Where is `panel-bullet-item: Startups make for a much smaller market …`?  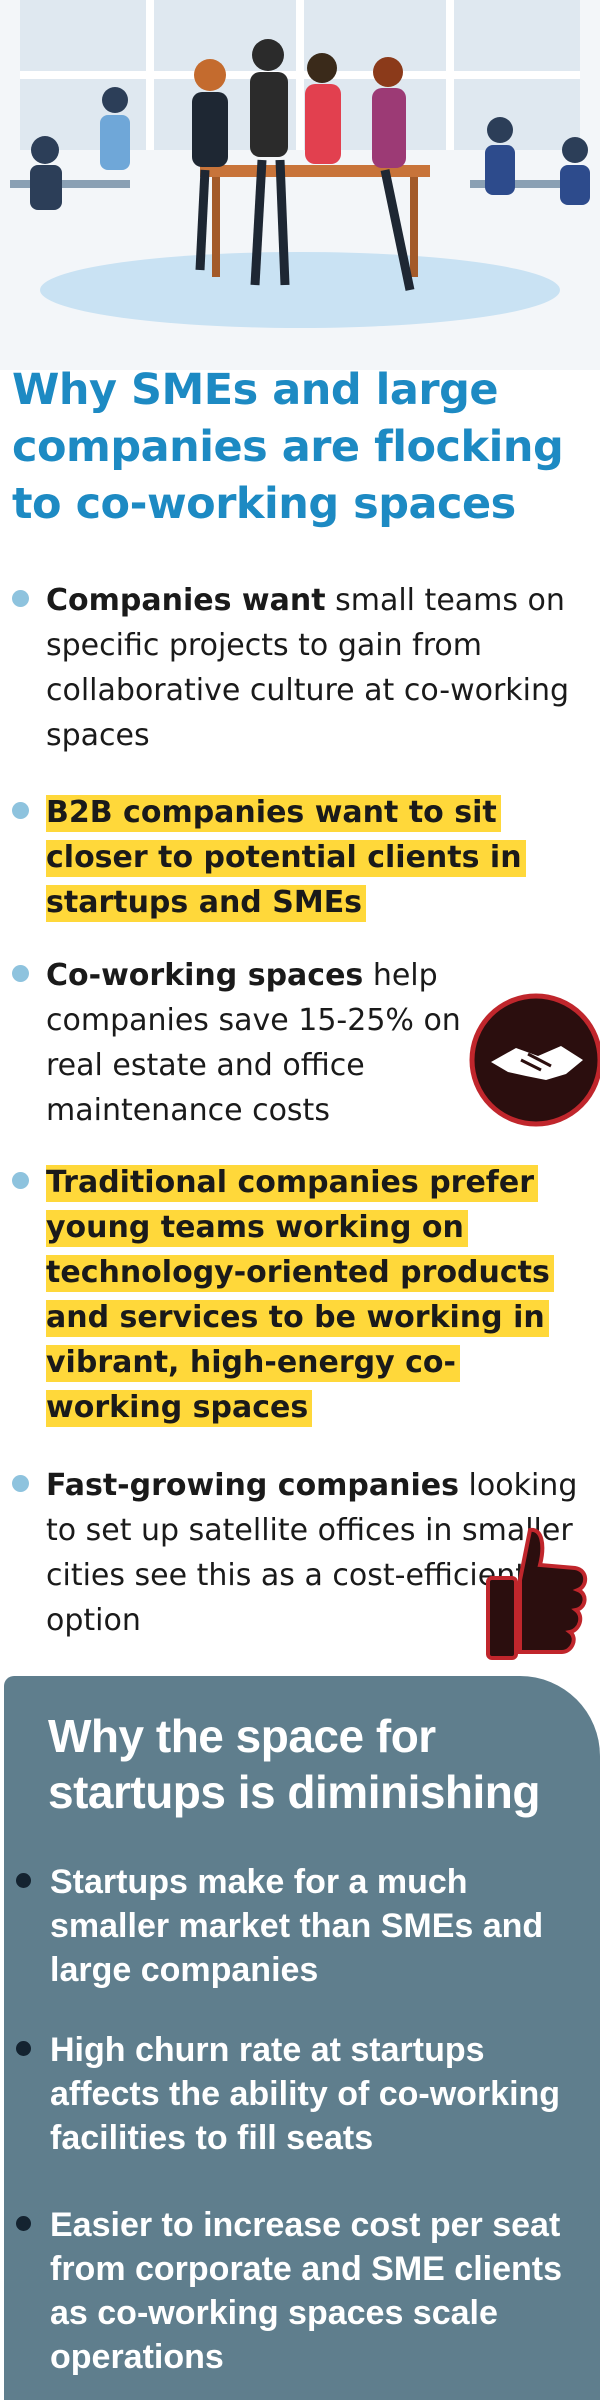
panel-bullet-item: Startups make for a much smaller market … is located at coordinates (293, 1926).